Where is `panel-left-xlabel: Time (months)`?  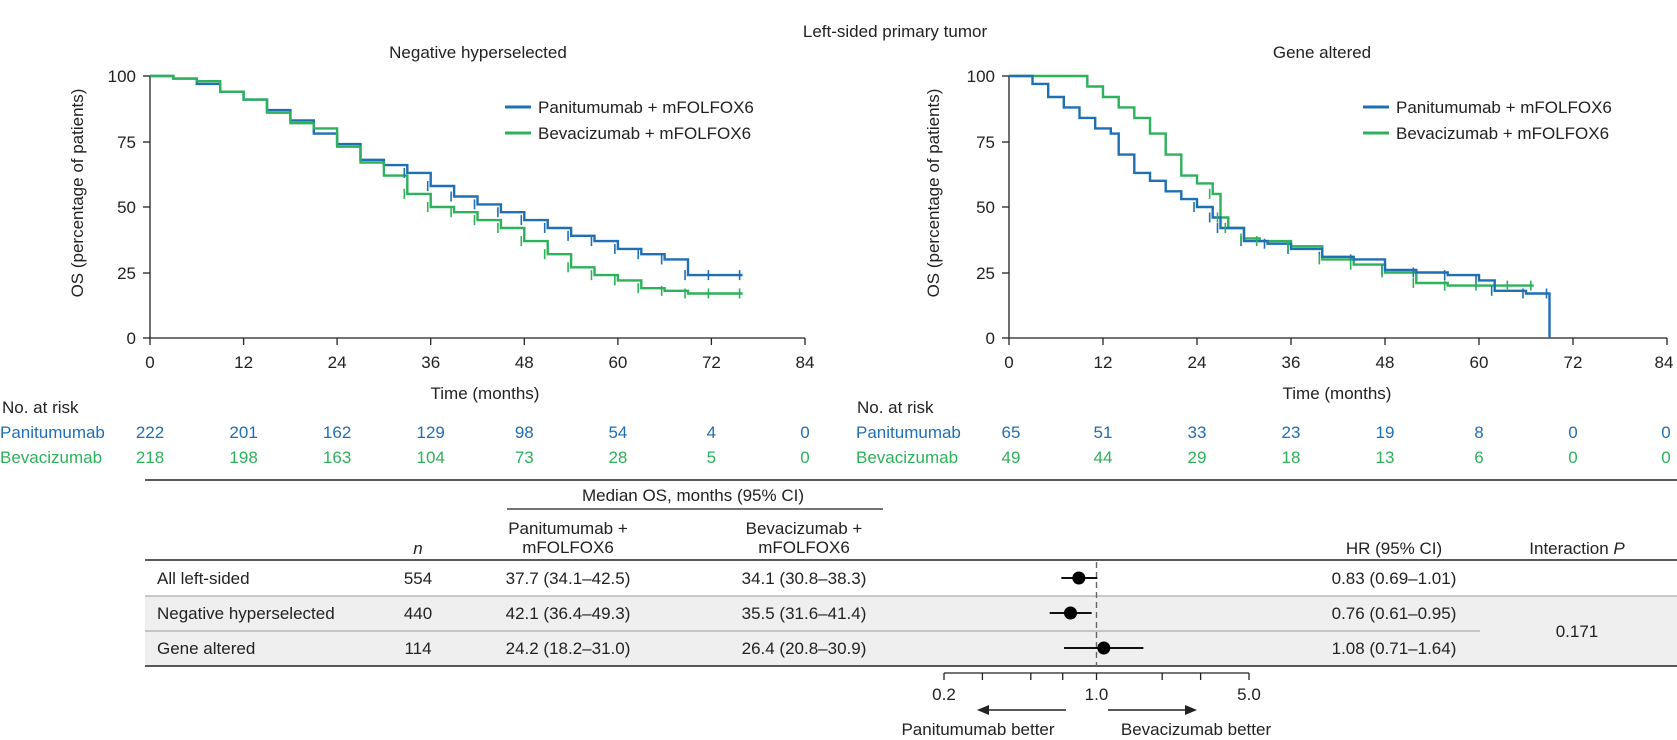
panel-left-xlabel: Time (months) is located at coordinates (485, 393).